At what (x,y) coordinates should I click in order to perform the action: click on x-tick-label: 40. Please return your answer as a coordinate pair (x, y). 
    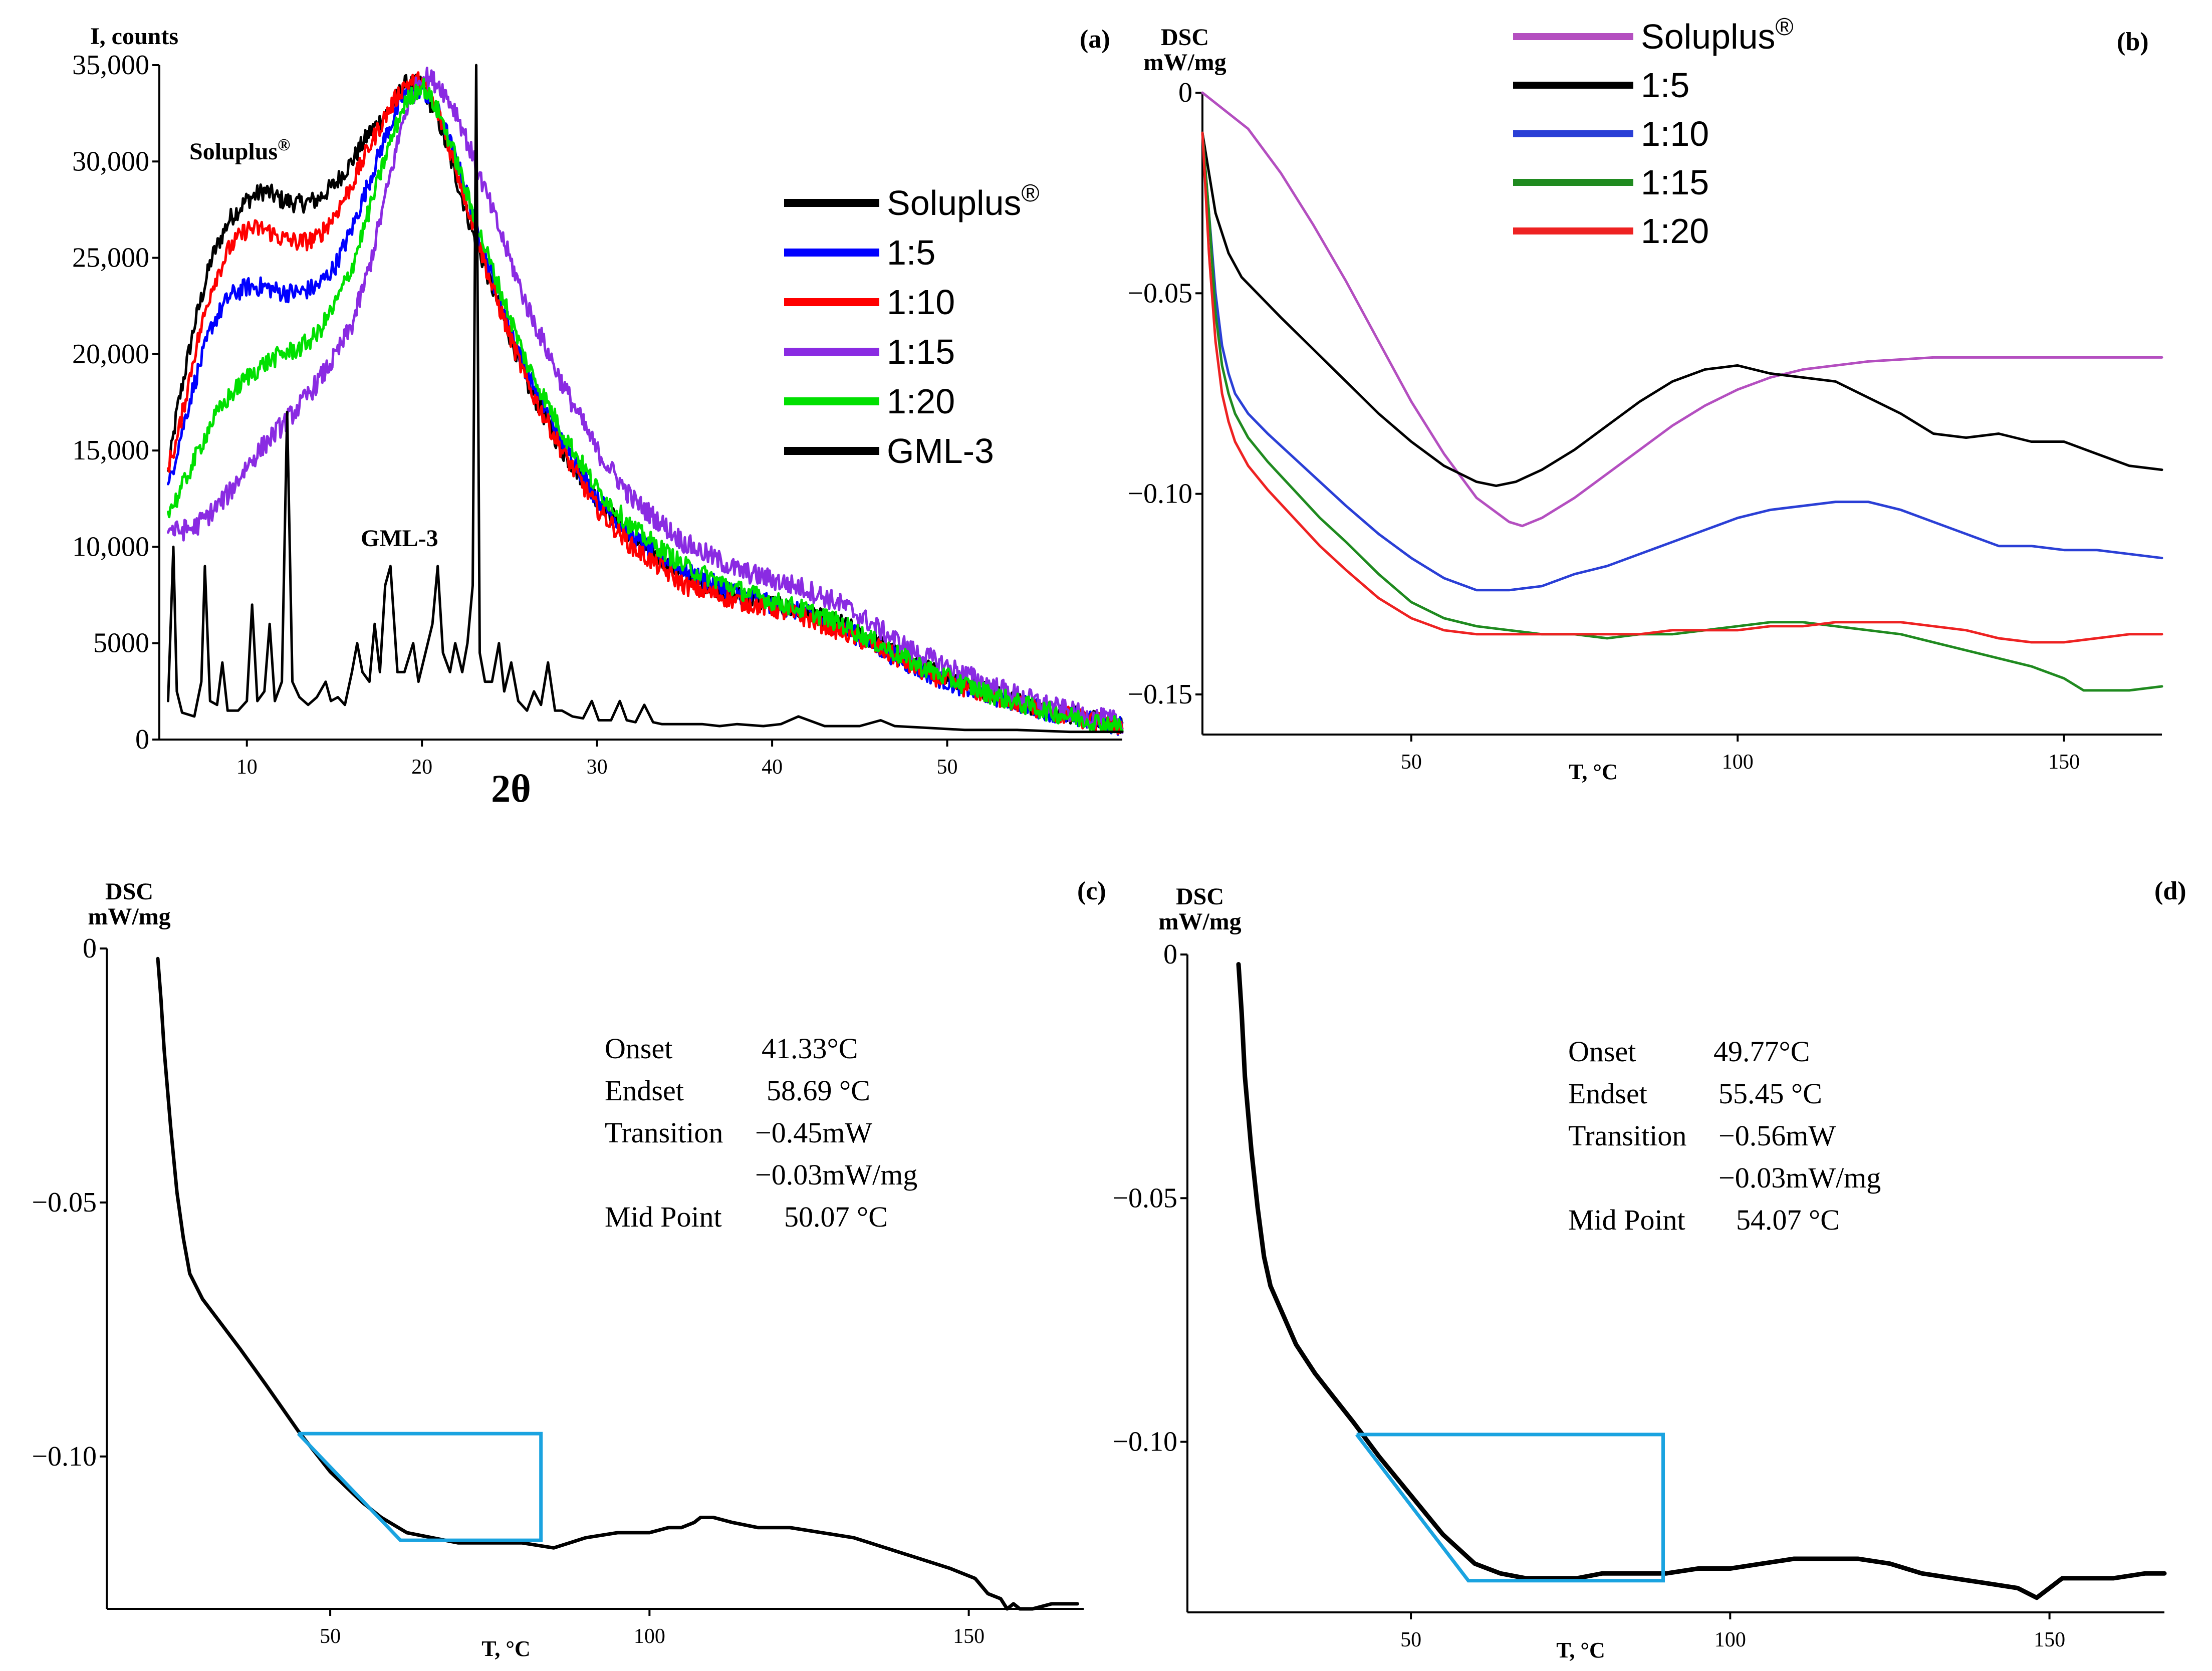
    Looking at the image, I should click on (773, 767).